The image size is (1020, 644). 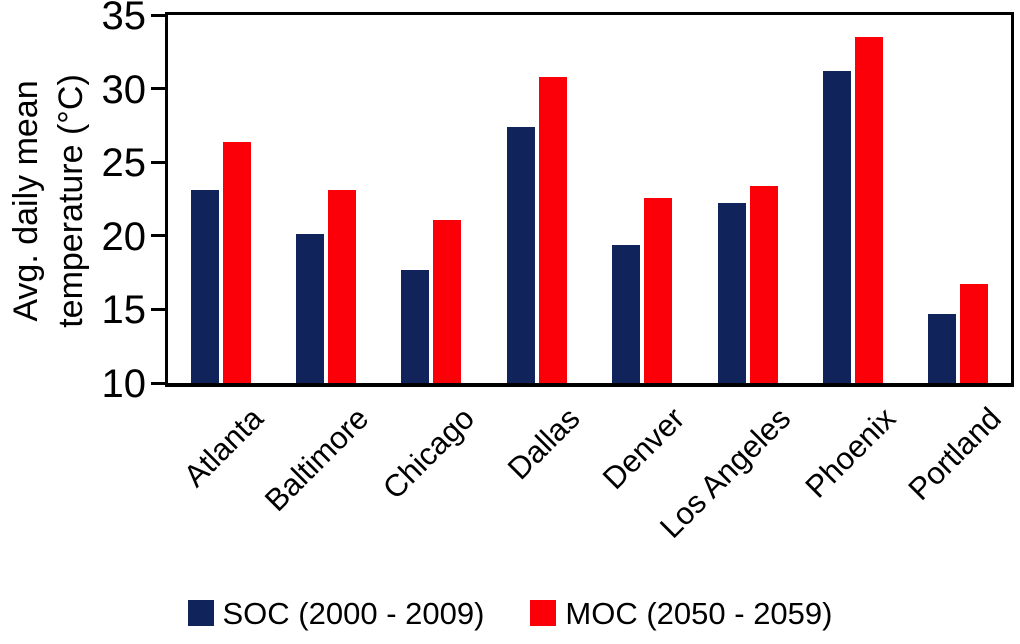 What do you see at coordinates (681, 613) in the screenshot?
I see `legend-item-moc: MOC (2050 - 2059)` at bounding box center [681, 613].